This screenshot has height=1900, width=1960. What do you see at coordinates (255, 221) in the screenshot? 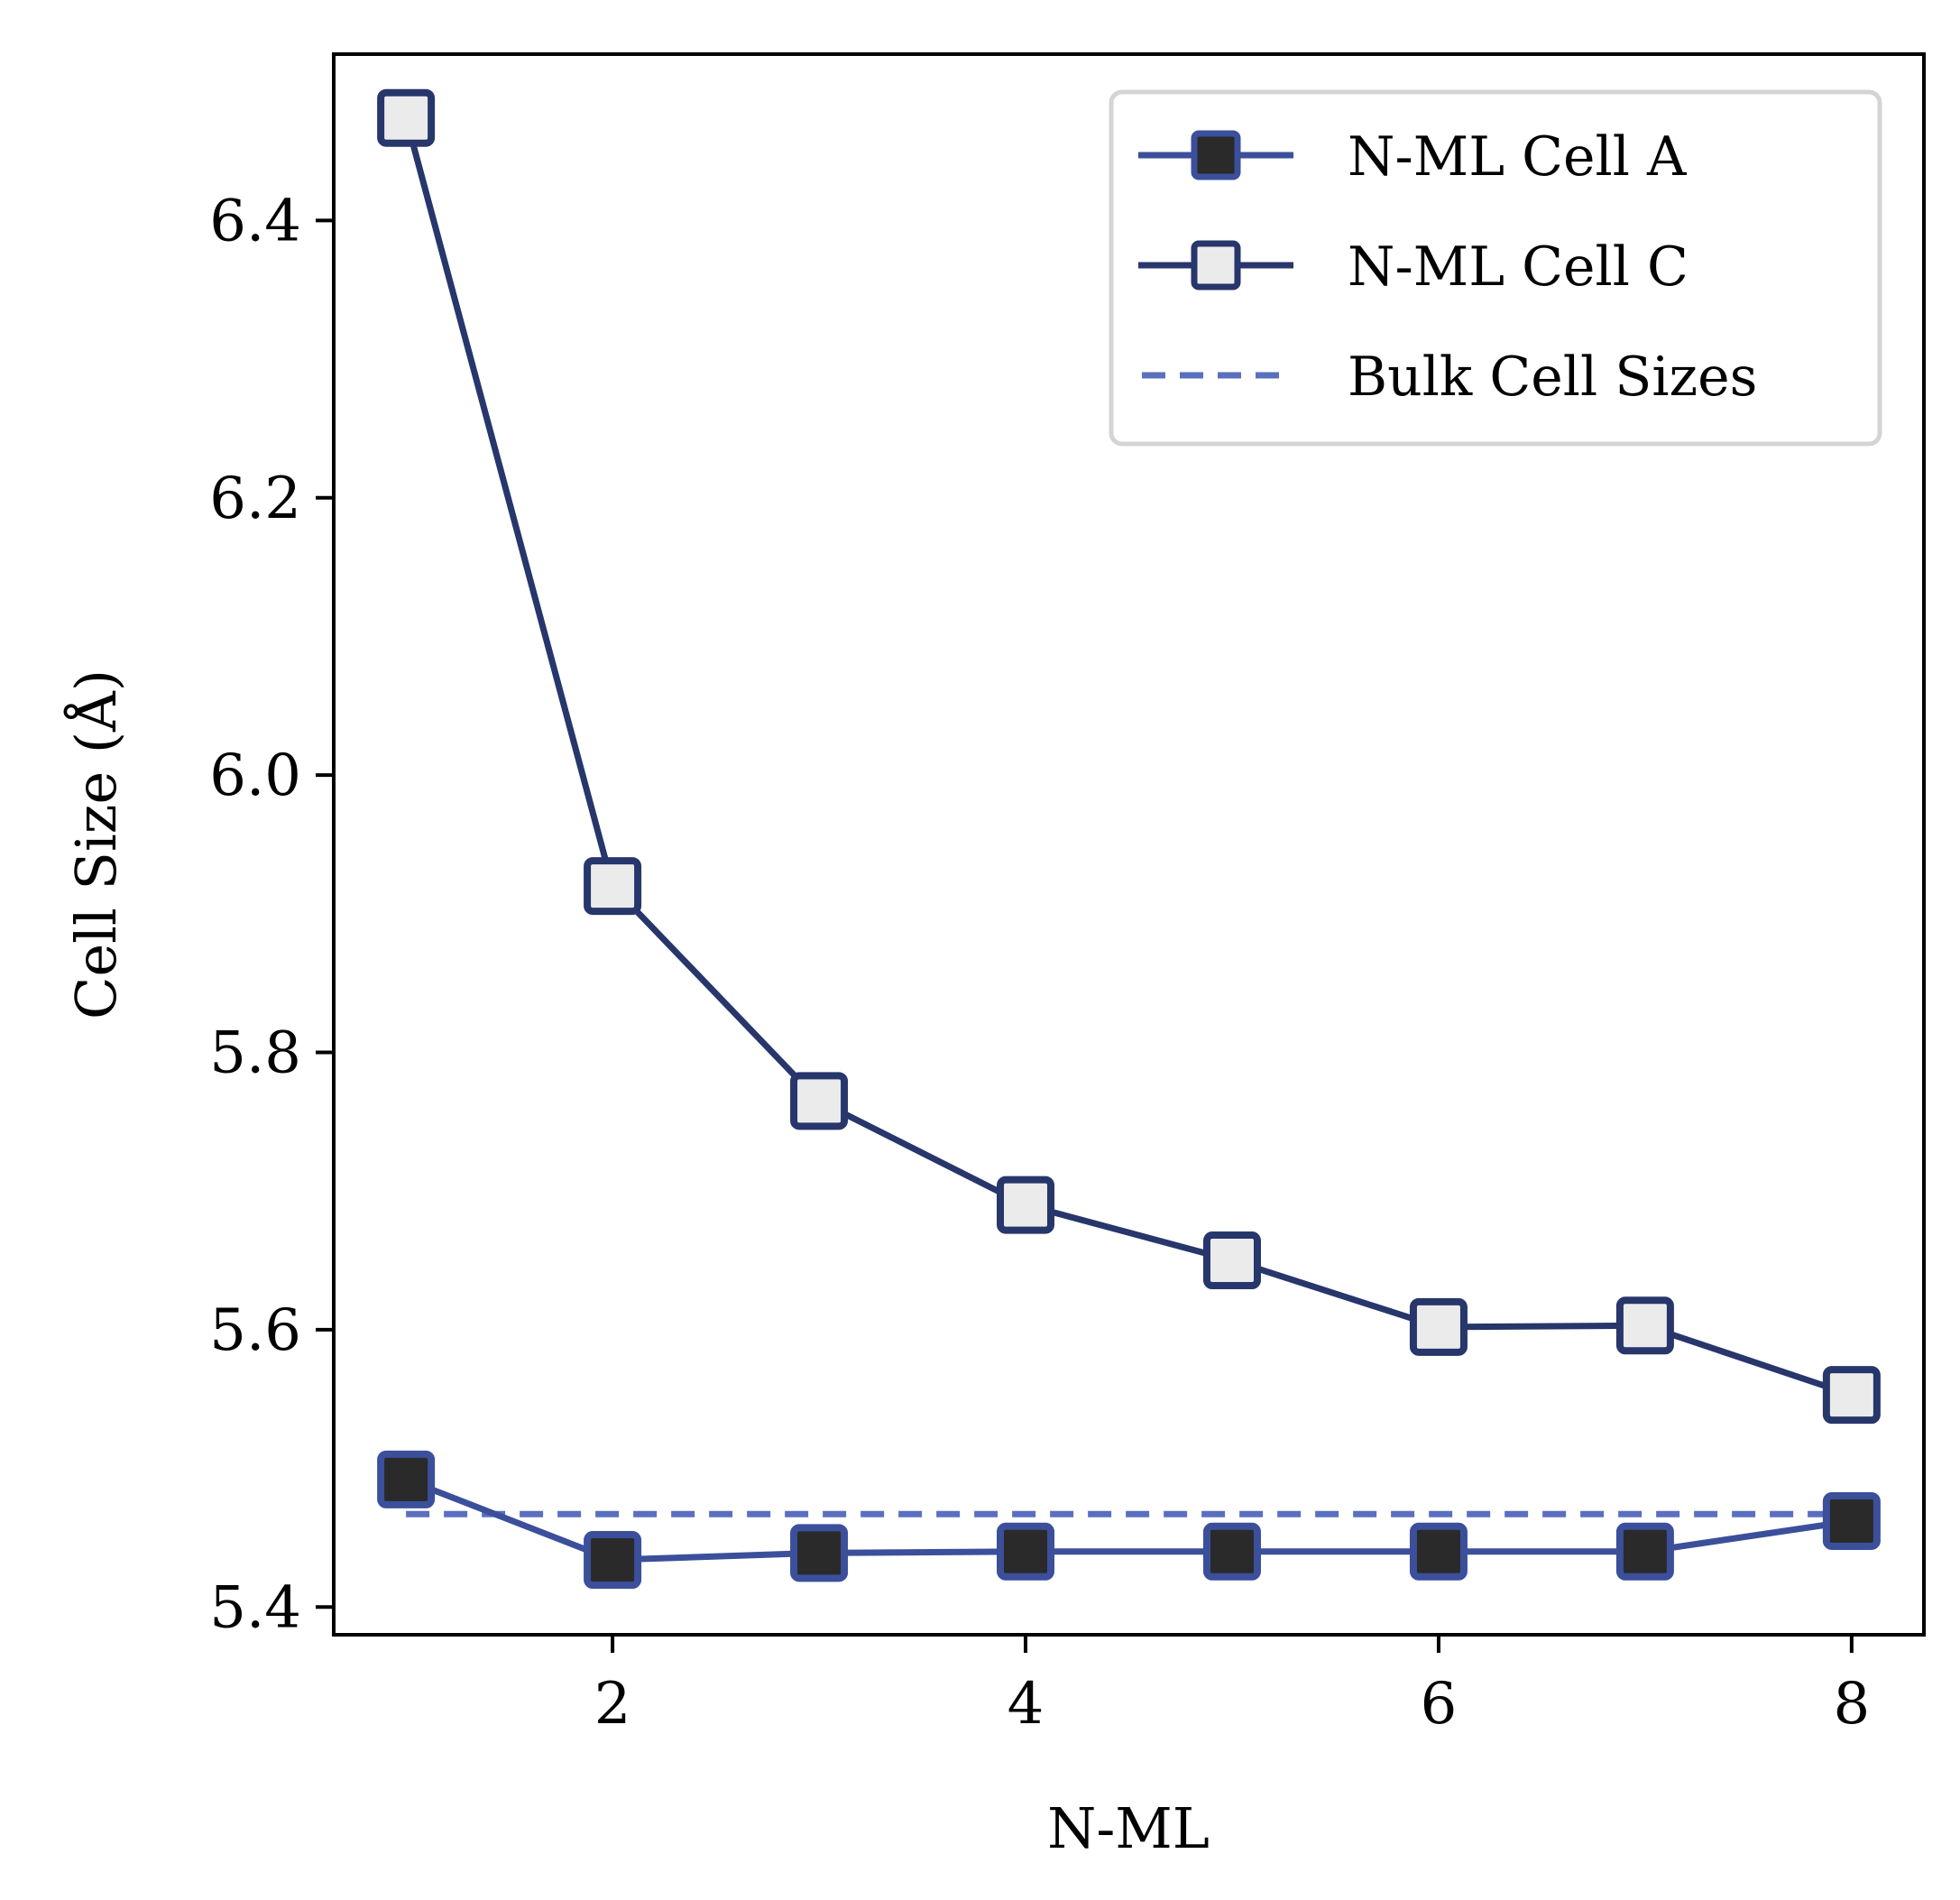
I see `y-tick-label: 6.4` at bounding box center [255, 221].